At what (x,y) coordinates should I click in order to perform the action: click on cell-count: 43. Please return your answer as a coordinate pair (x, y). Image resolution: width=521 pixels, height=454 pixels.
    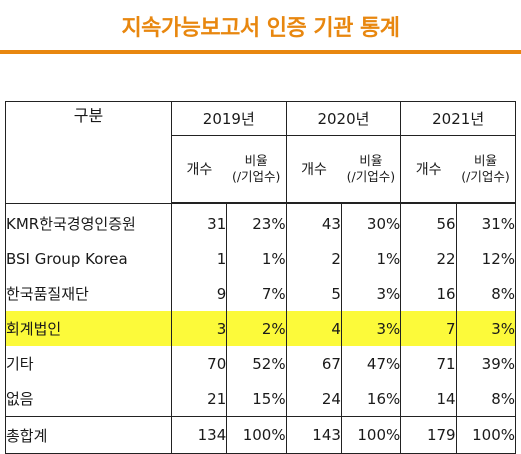
    Looking at the image, I should click on (313, 222).